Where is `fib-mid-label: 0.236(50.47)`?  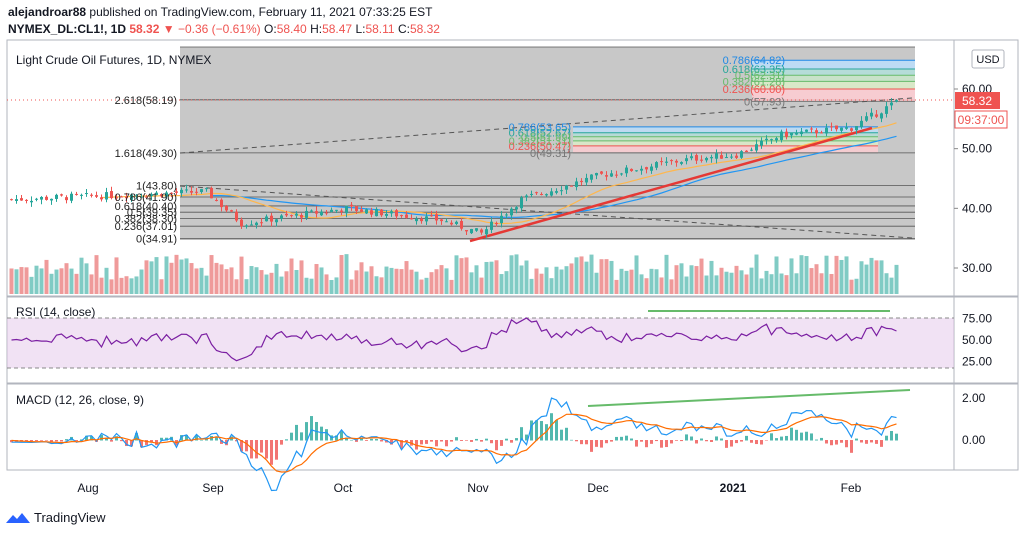 fib-mid-label: 0.236(50.47) is located at coordinates (540, 147).